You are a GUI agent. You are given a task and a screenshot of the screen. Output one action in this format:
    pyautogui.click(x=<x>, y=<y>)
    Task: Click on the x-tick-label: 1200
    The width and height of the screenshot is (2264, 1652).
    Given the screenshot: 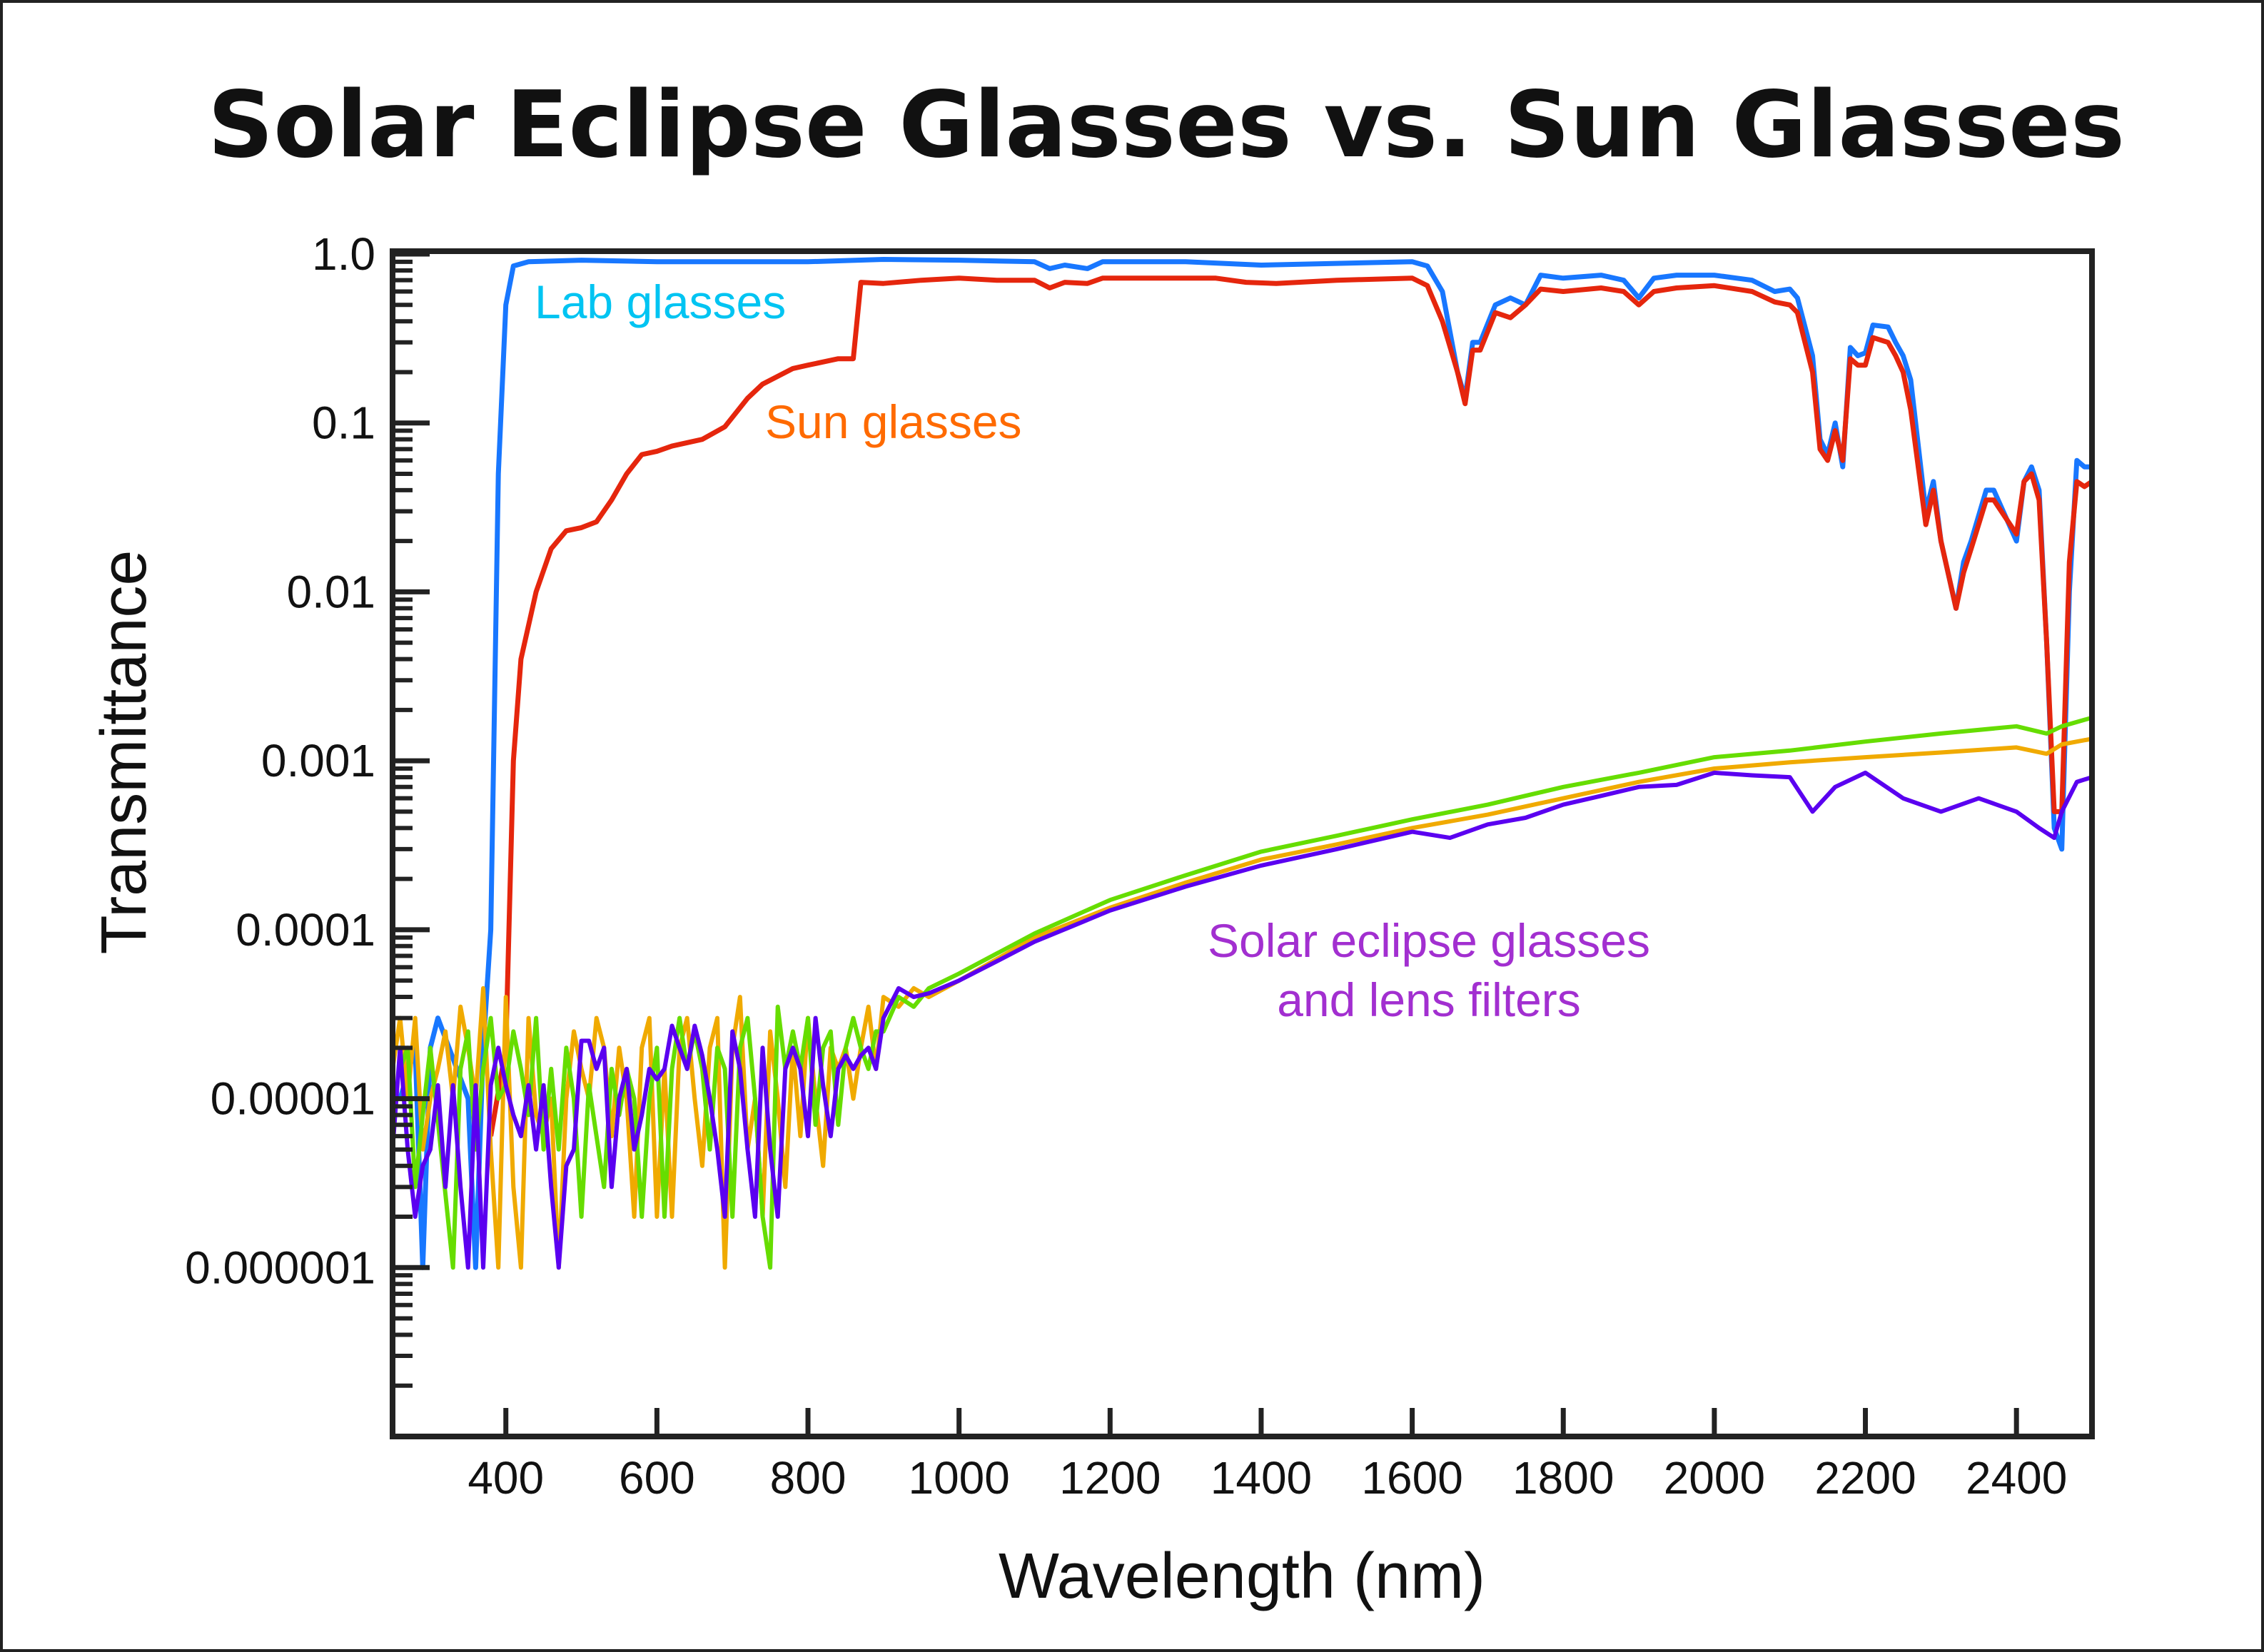 What is the action you would take?
    pyautogui.click(x=1110, y=1478)
    